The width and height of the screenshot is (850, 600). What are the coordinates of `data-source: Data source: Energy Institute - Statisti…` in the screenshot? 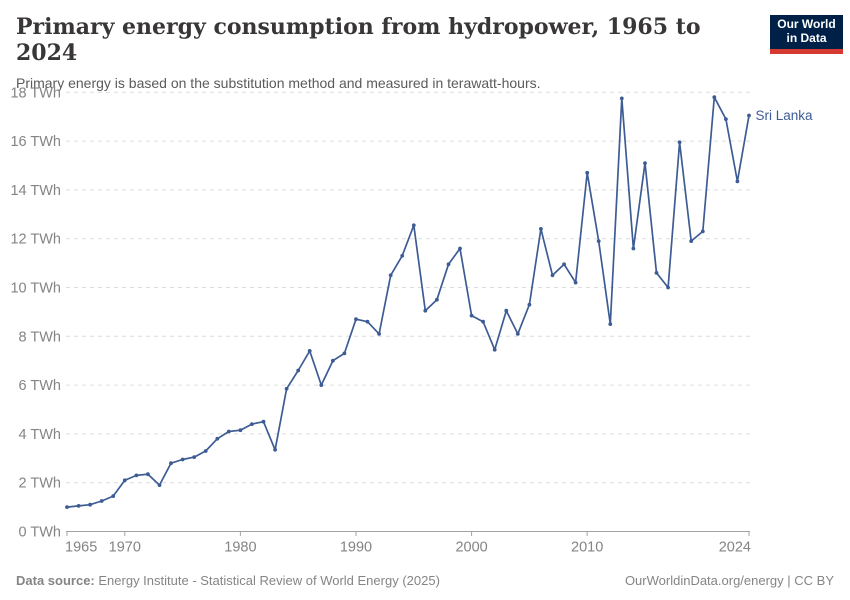 It's located at (228, 580).